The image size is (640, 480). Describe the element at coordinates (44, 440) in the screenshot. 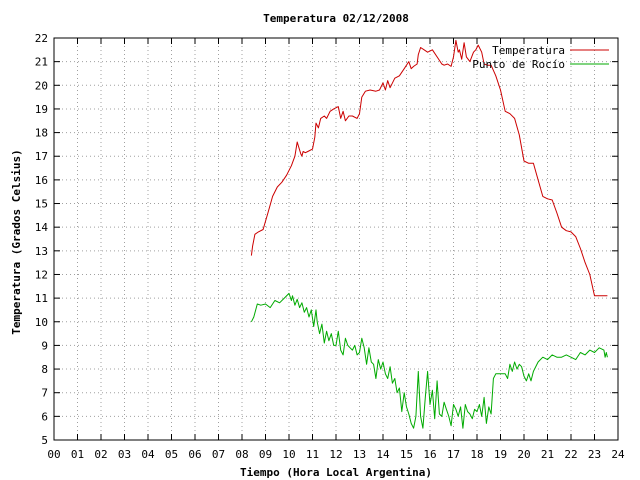

I see `y-tick-label: 5` at that location.